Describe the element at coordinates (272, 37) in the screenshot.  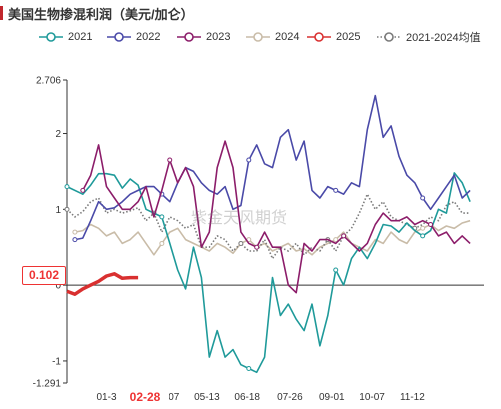
I see `legend-item-3: 2024` at that location.